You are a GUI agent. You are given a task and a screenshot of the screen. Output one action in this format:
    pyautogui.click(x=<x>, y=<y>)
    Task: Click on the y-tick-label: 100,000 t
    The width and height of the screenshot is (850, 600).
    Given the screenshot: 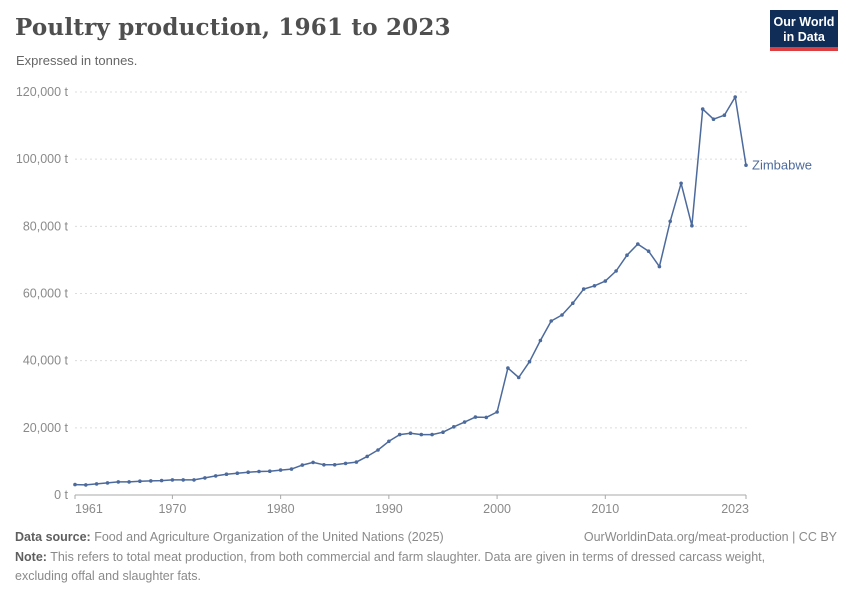 What is the action you would take?
    pyautogui.click(x=42, y=159)
    